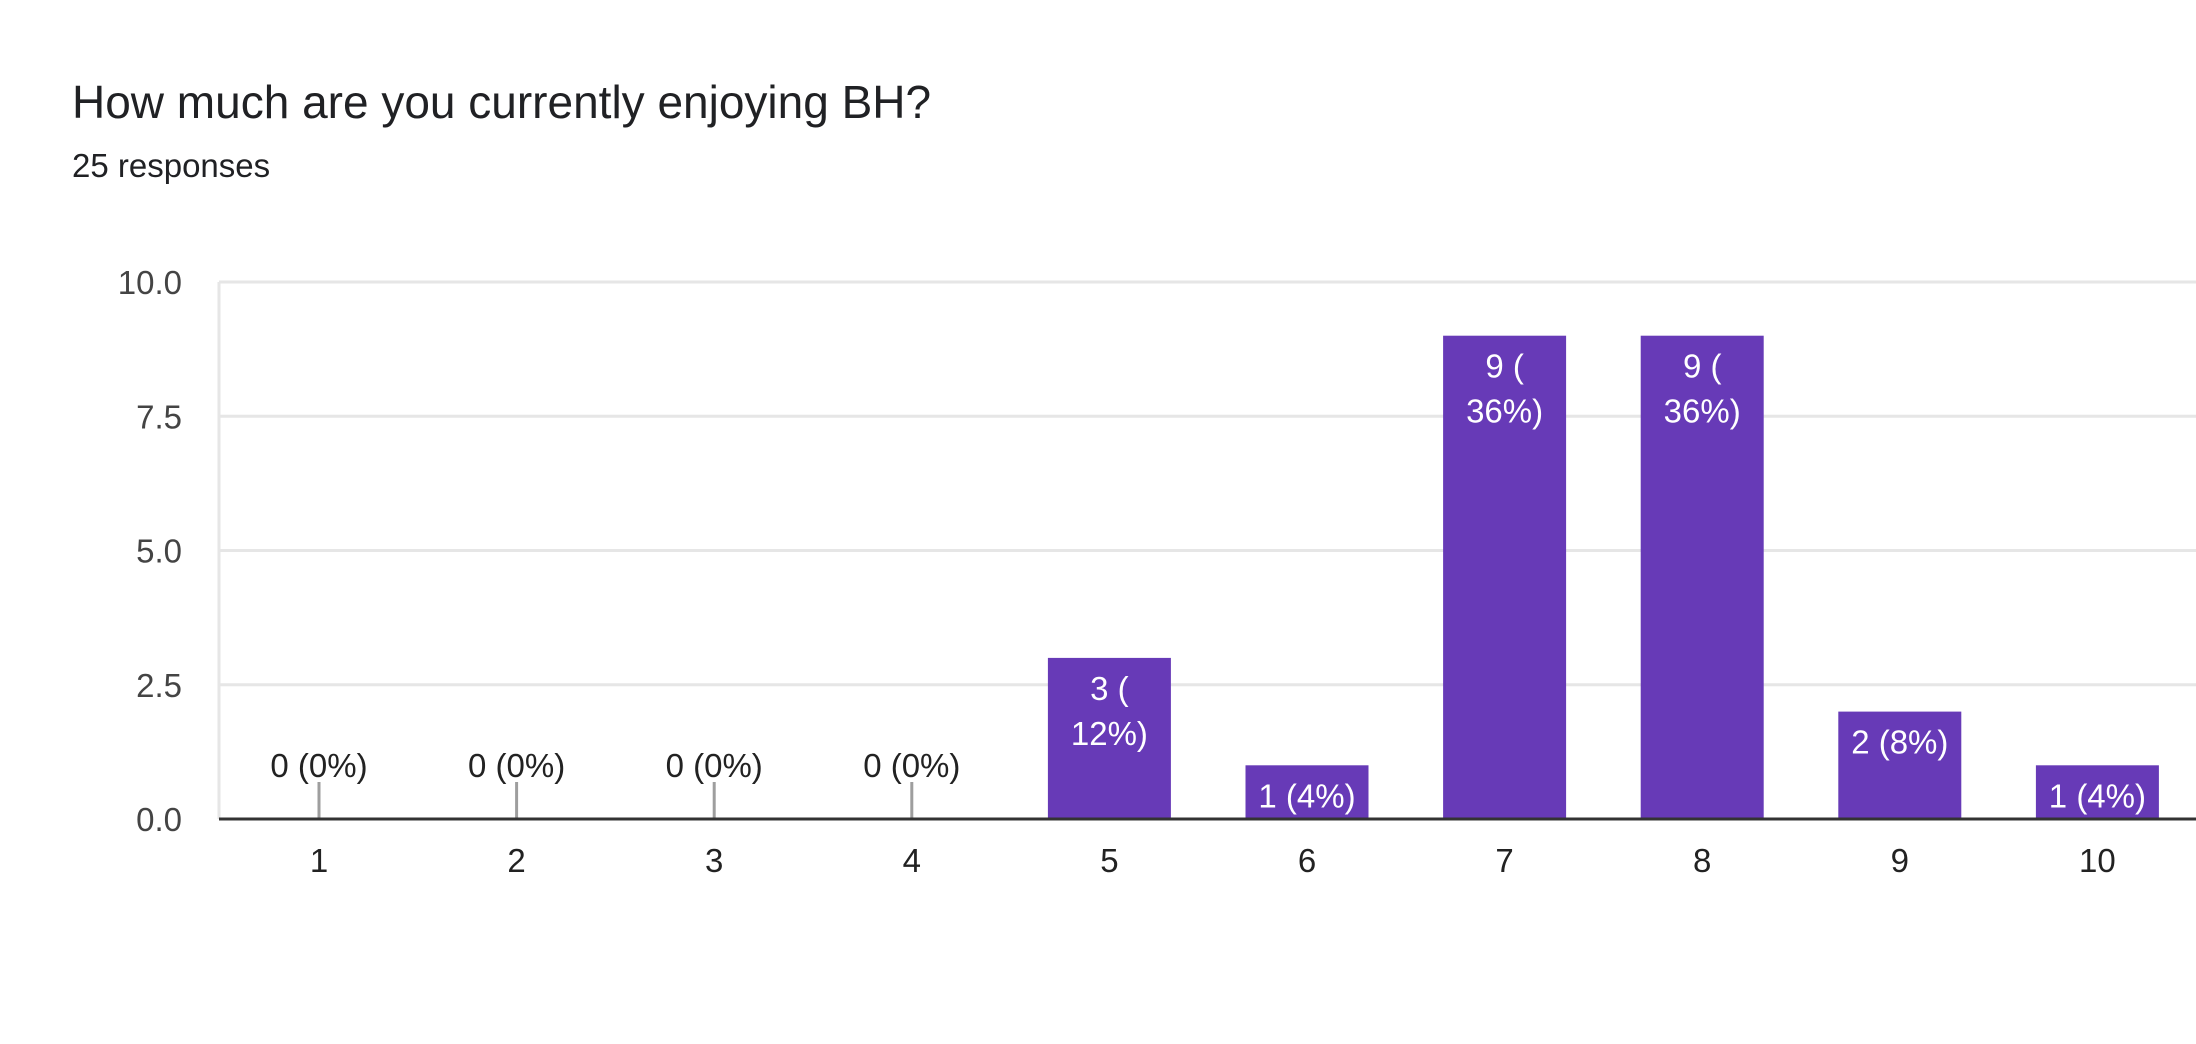 This screenshot has height=1044, width=2196. What do you see at coordinates (1504, 860) in the screenshot?
I see `x-tick-label: 7` at bounding box center [1504, 860].